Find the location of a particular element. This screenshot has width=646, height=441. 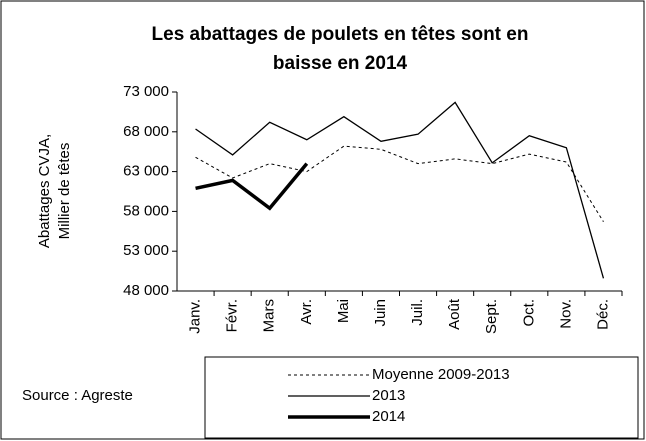

y-tick-label: 68 000 is located at coordinates (146, 131).